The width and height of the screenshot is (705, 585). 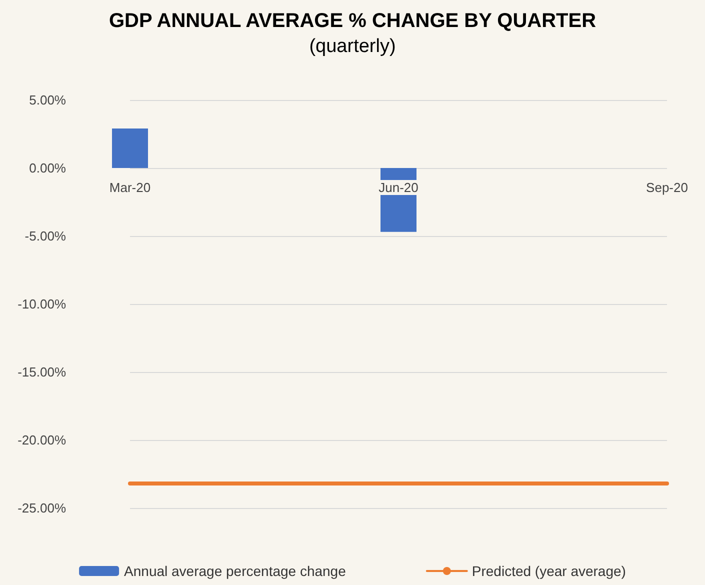 I want to click on y-tick-label: -20.00%, so click(x=42, y=440).